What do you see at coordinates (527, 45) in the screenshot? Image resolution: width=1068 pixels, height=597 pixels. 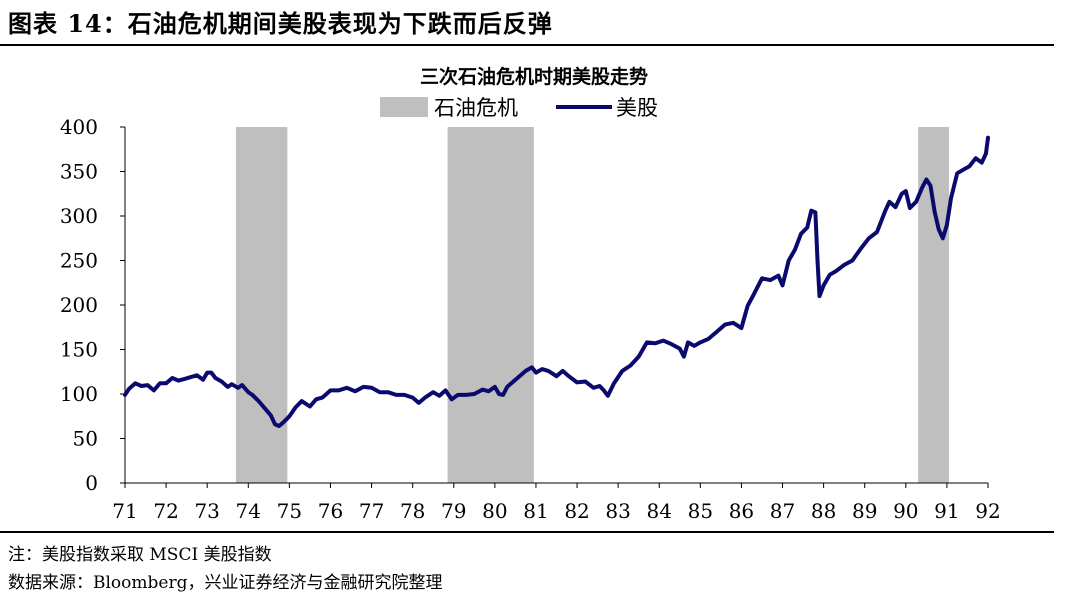 I see `top-rule` at bounding box center [527, 45].